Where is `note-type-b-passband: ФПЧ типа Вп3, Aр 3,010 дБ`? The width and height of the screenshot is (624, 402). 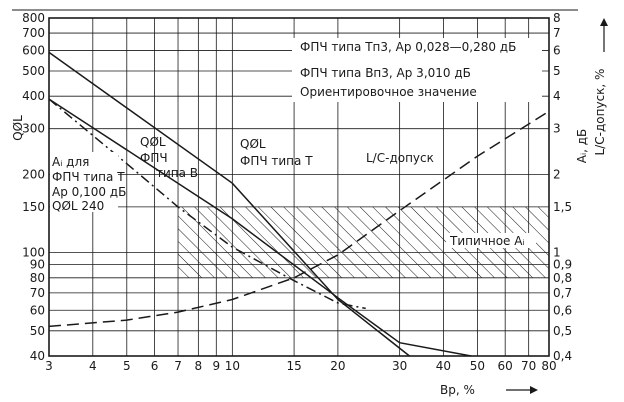 note-type-b-passband: ФПЧ типа Вп3, Aр 3,010 дБ is located at coordinates (385, 73).